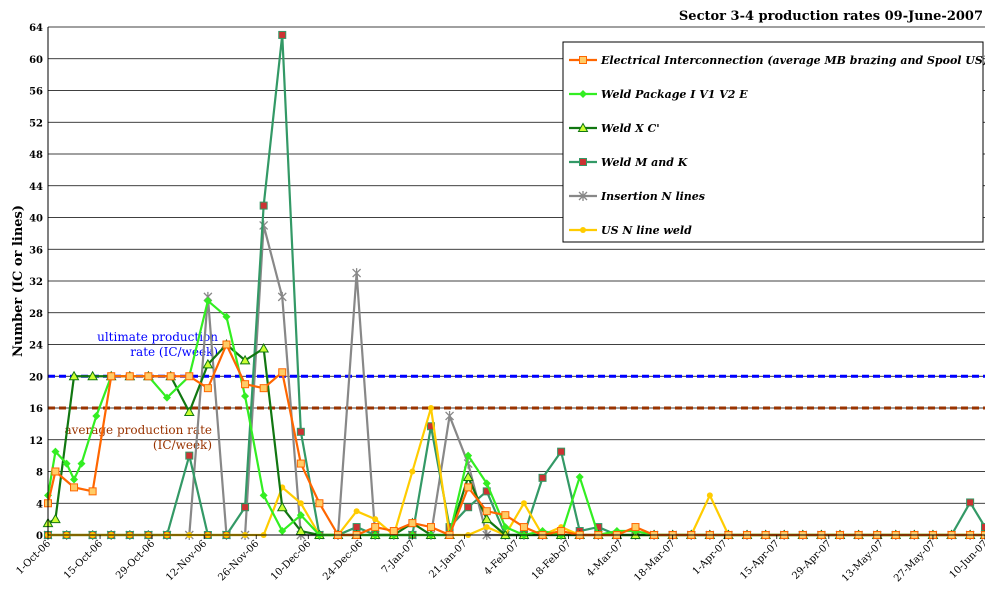 The height and width of the screenshot is (597, 985). What do you see at coordinates (773, 142) in the screenshot?
I see `legend-box` at bounding box center [773, 142].